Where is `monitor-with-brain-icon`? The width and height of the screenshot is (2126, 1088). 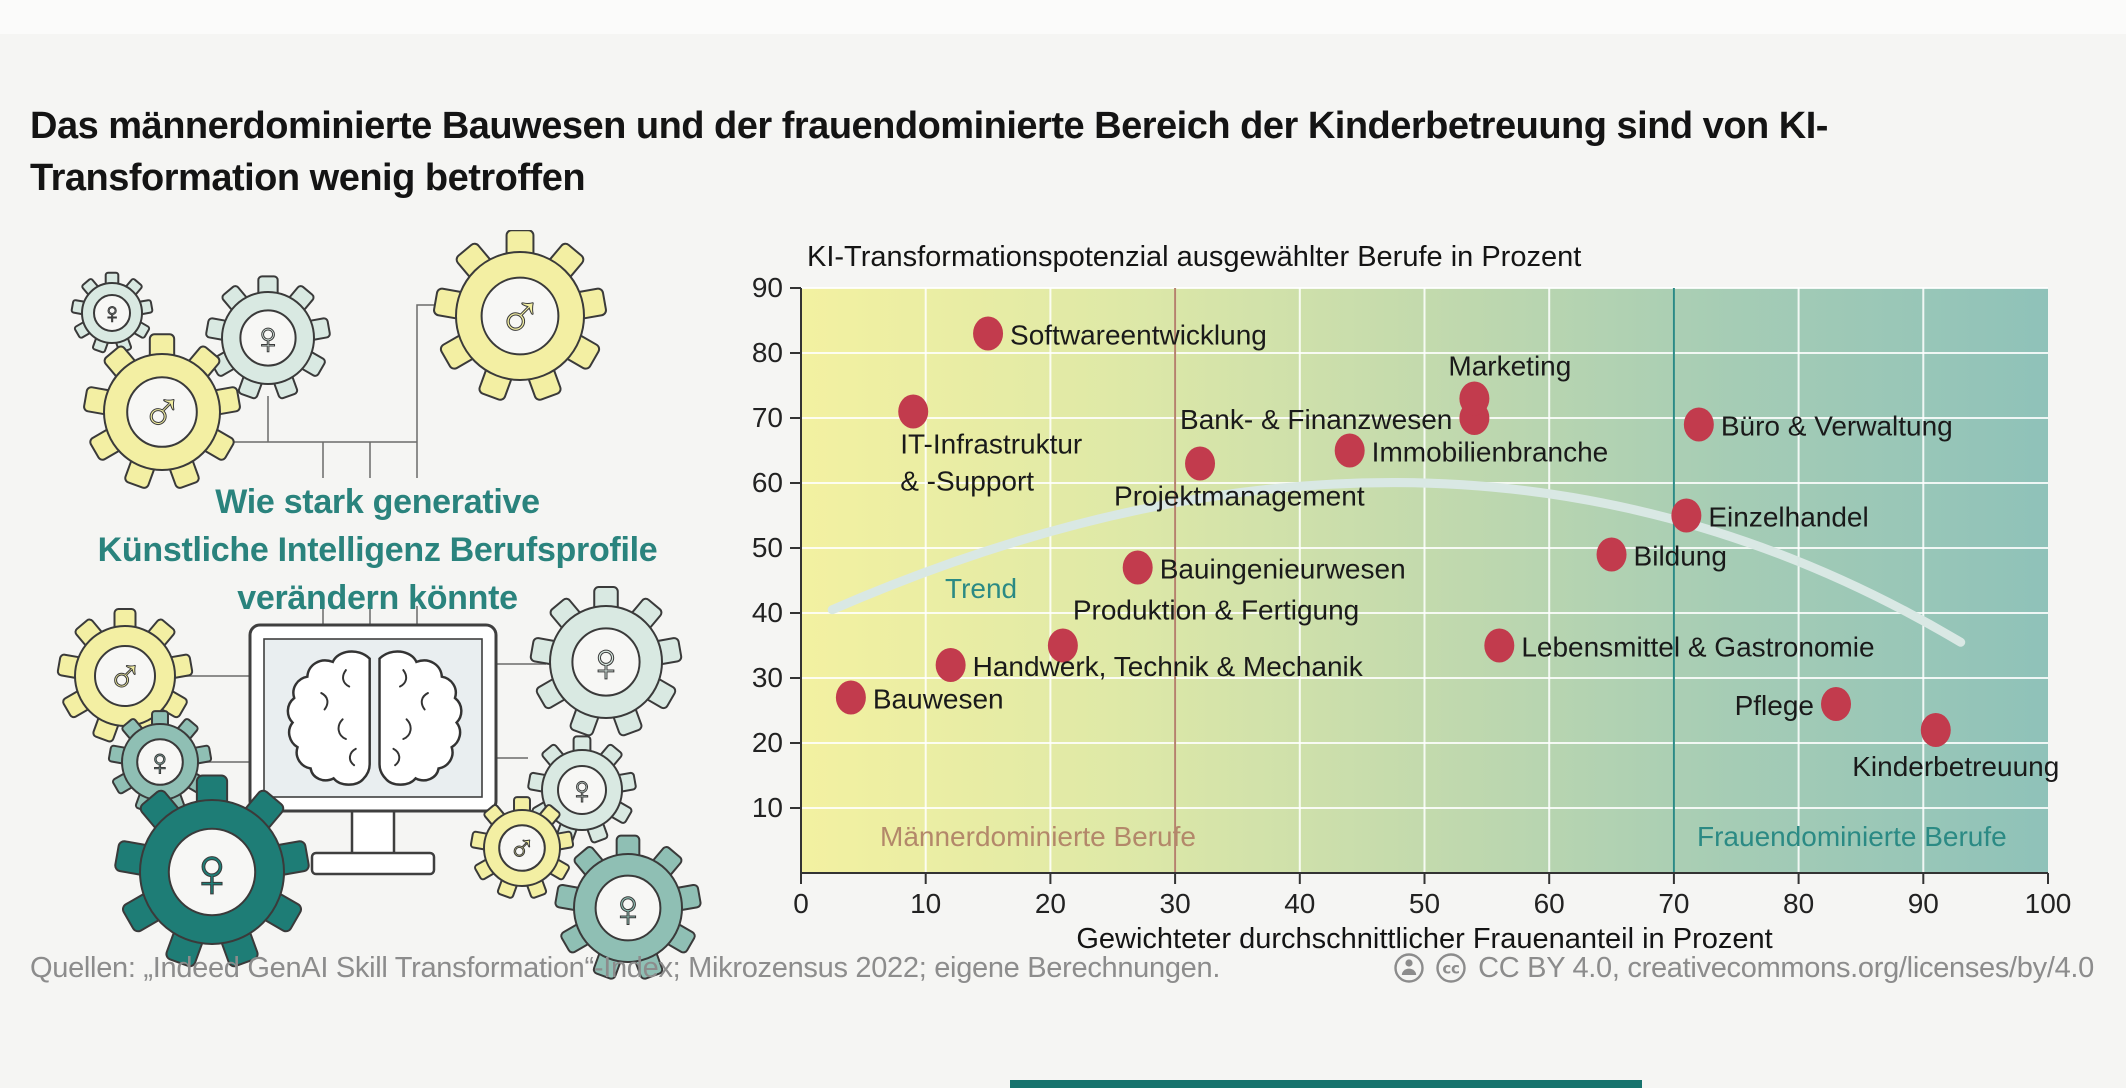 monitor-with-brain-icon is located at coordinates (373, 749).